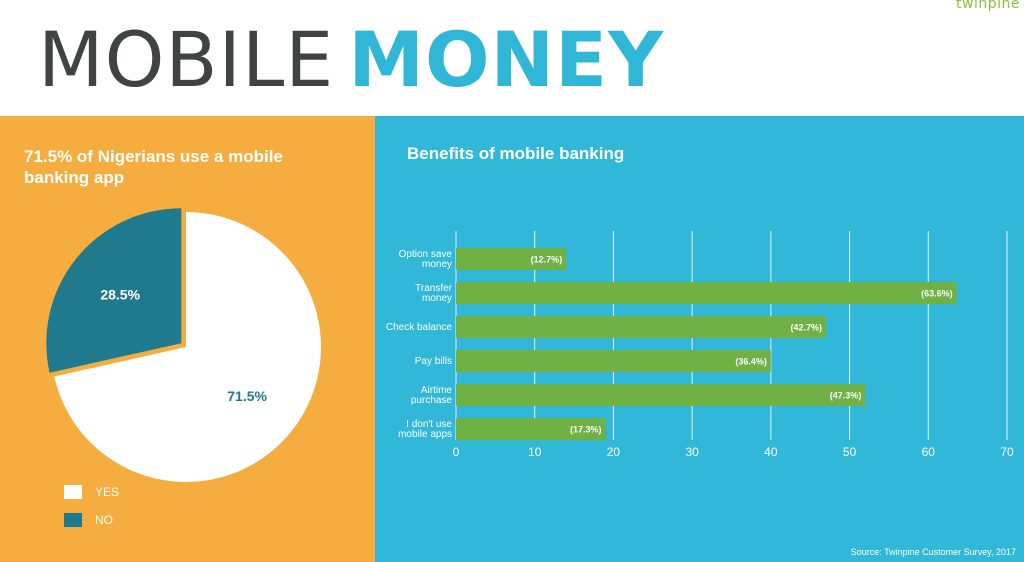 The image size is (1024, 562). What do you see at coordinates (929, 452) in the screenshot?
I see `x-tick-label: 60` at bounding box center [929, 452].